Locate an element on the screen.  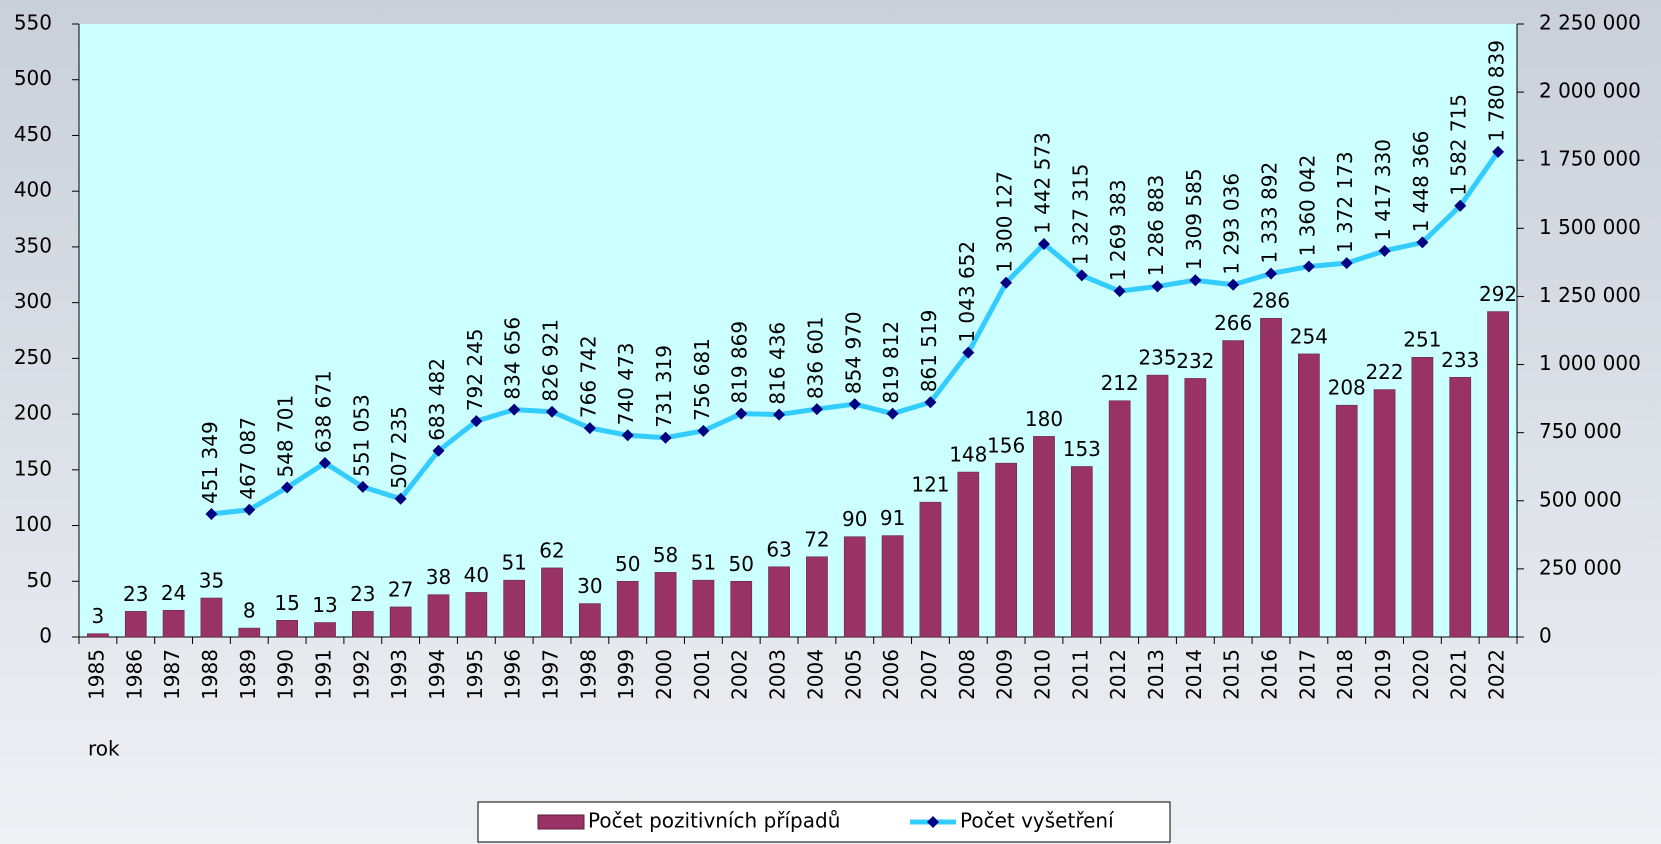
y-tick-label: 400 is located at coordinates (33, 190).